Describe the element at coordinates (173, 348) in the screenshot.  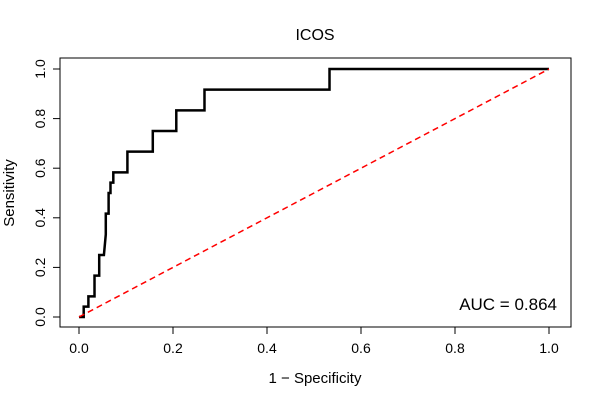
I see `x-tick-label: 0.2` at that location.